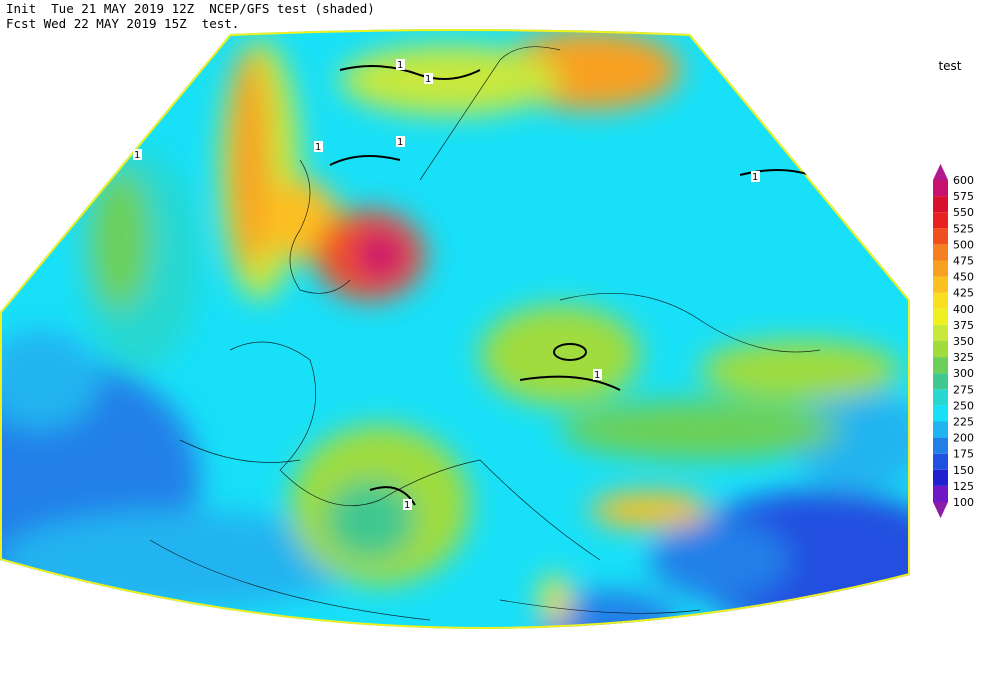  I want to click on colorbar-label: 425, so click(963, 293).